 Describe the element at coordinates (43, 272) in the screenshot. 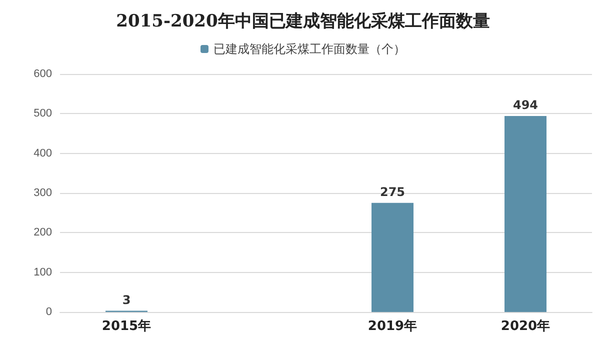

I see `y-tick-label: 100` at that location.